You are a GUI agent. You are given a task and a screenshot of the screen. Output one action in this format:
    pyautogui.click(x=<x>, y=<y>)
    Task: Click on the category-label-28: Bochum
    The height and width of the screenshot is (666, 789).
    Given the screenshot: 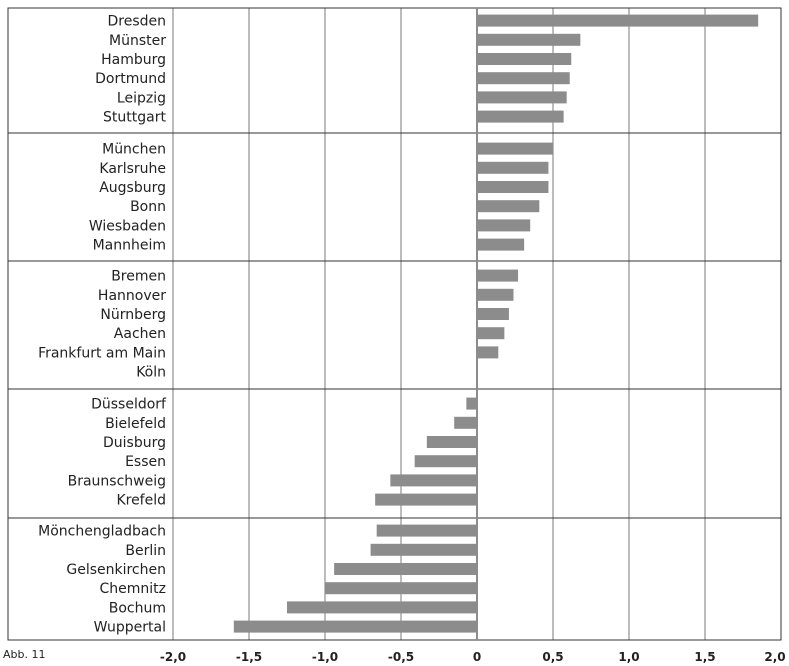 What is the action you would take?
    pyautogui.click(x=137, y=608)
    